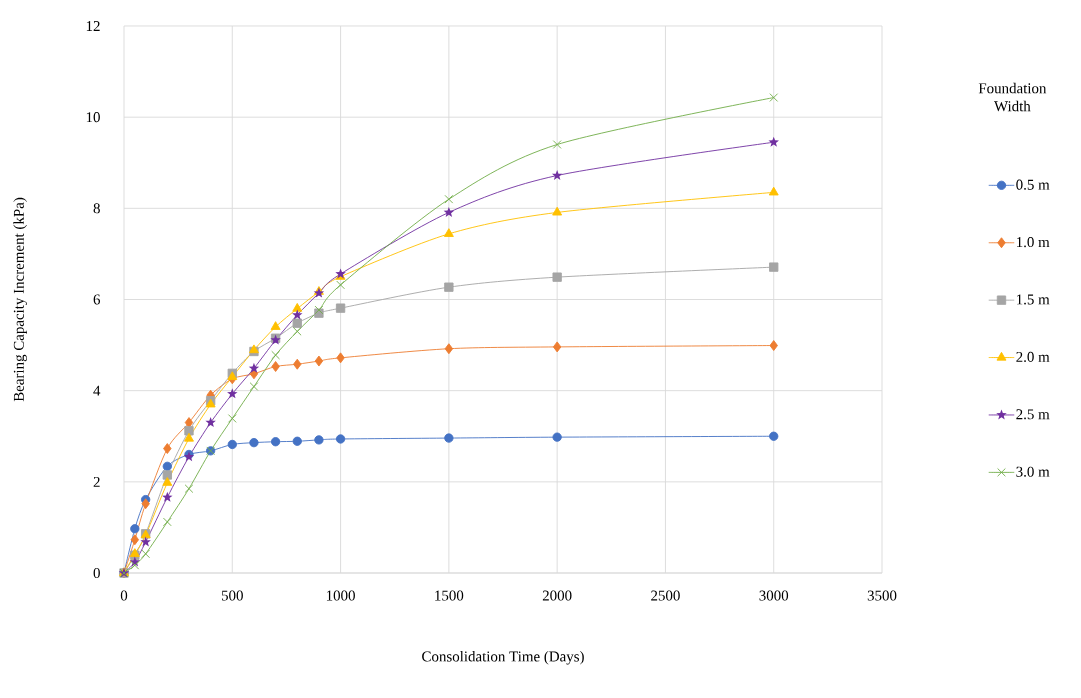 Image resolution: width=1081 pixels, height=698 pixels. Describe the element at coordinates (96, 208) in the screenshot. I see `y-tick-label: 8` at that location.